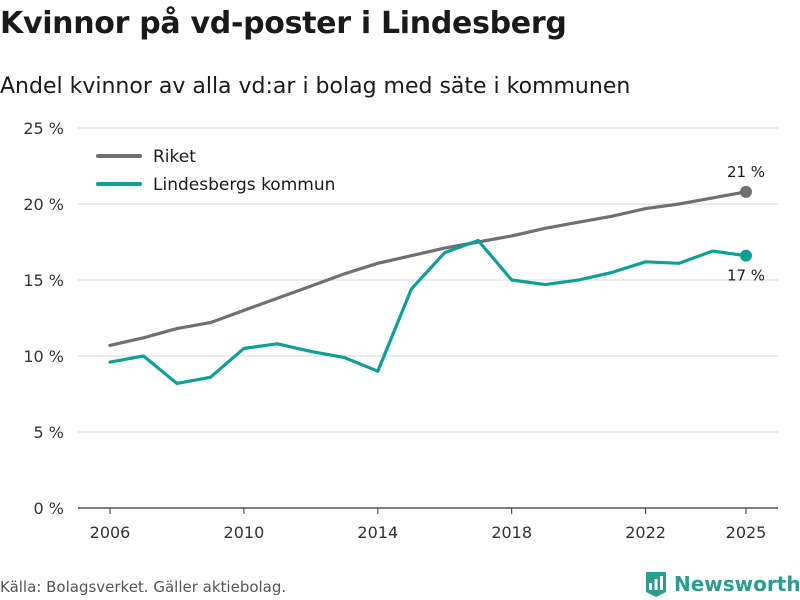 Image resolution: width=800 pixels, height=600 pixels. What do you see at coordinates (43, 204) in the screenshot?
I see `y-tick-label: 20 %` at bounding box center [43, 204].